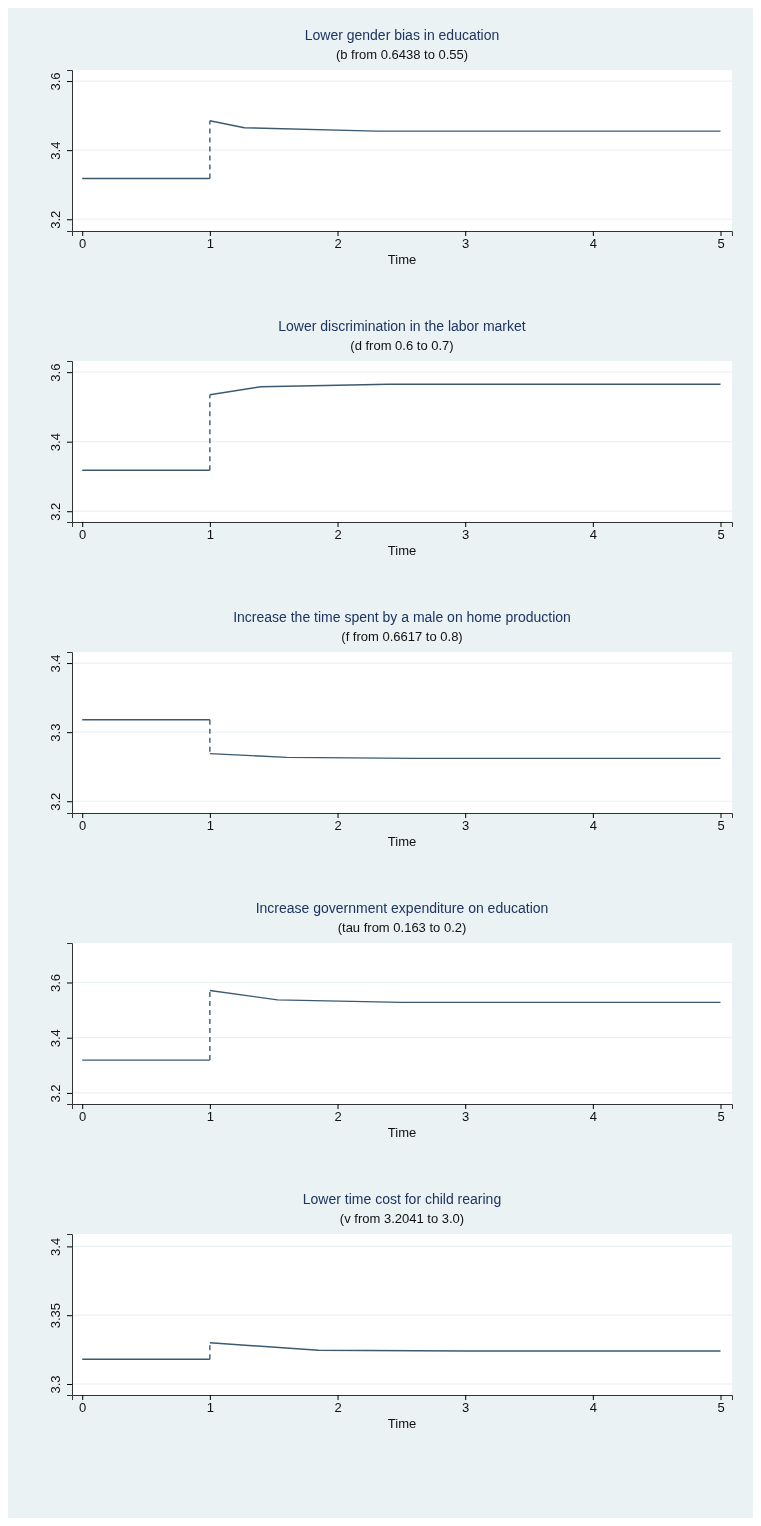  What do you see at coordinates (402, 326) in the screenshot?
I see `chart-title: Lower discrimination in the labor market` at bounding box center [402, 326].